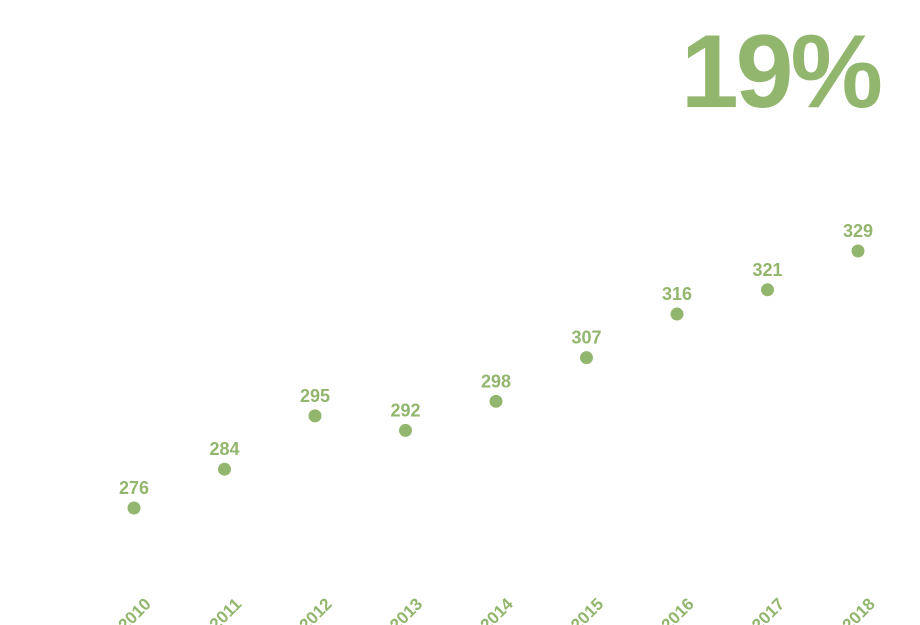 This screenshot has height=625, width=920. I want to click on data-point-2010, so click(134, 508).